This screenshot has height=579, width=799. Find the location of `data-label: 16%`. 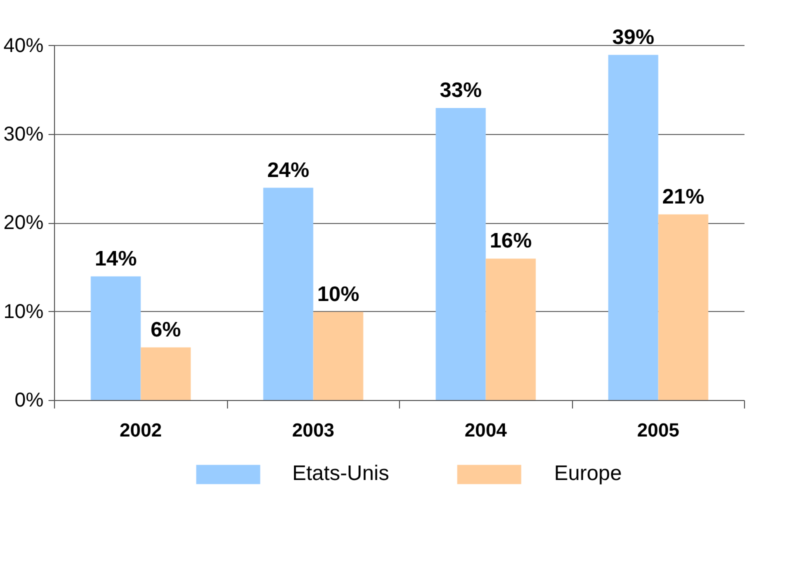

data-label: 16% is located at coordinates (511, 241).